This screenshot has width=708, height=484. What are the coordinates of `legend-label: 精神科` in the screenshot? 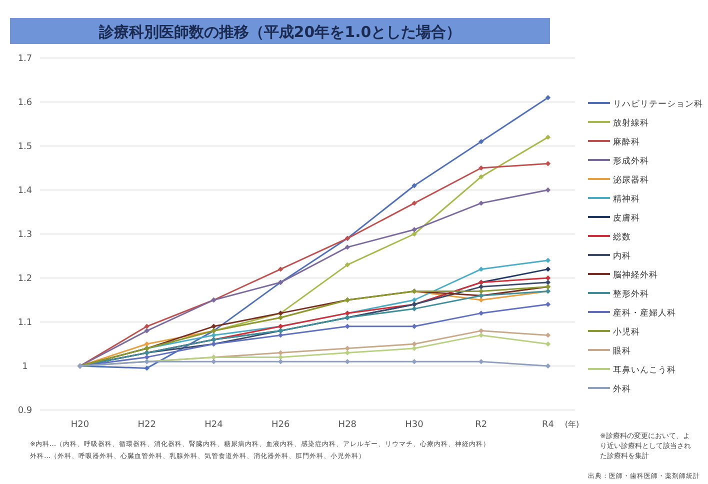 It's located at (626, 199).